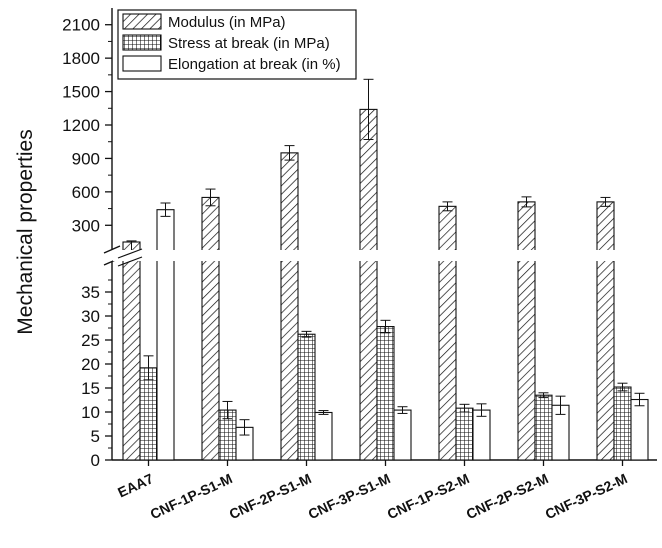 The width and height of the screenshot is (662, 548). What do you see at coordinates (249, 43) in the screenshot?
I see `legend-label: Stress at break (in MPa)` at bounding box center [249, 43].